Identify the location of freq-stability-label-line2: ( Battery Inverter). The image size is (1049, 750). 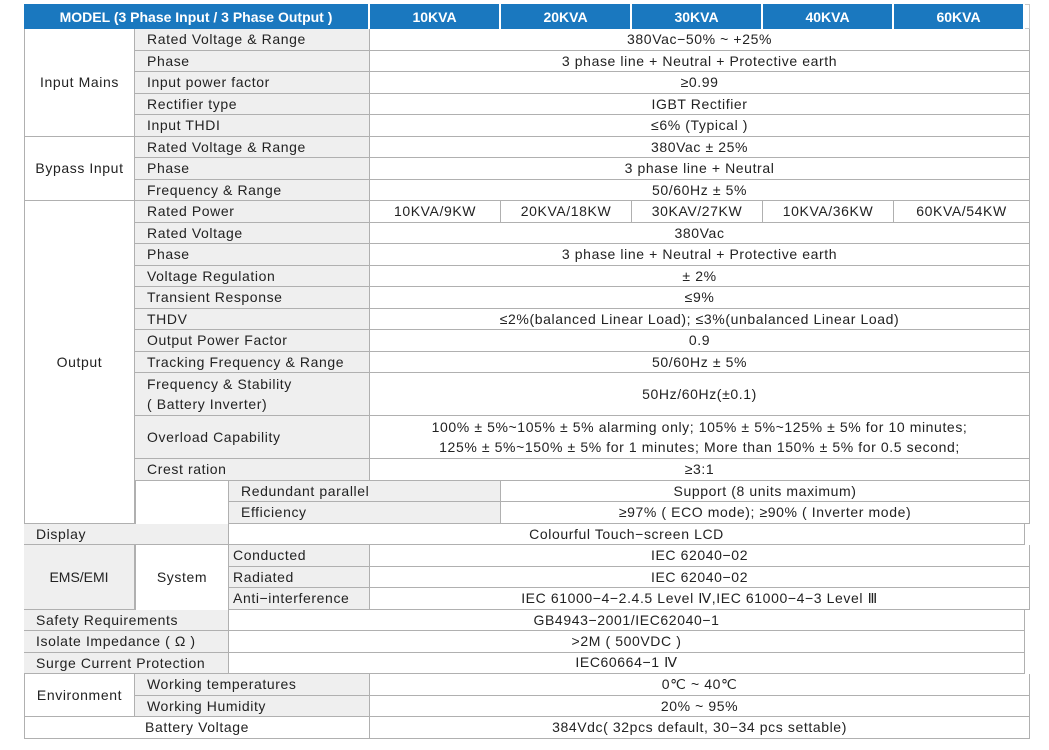
(207, 404).